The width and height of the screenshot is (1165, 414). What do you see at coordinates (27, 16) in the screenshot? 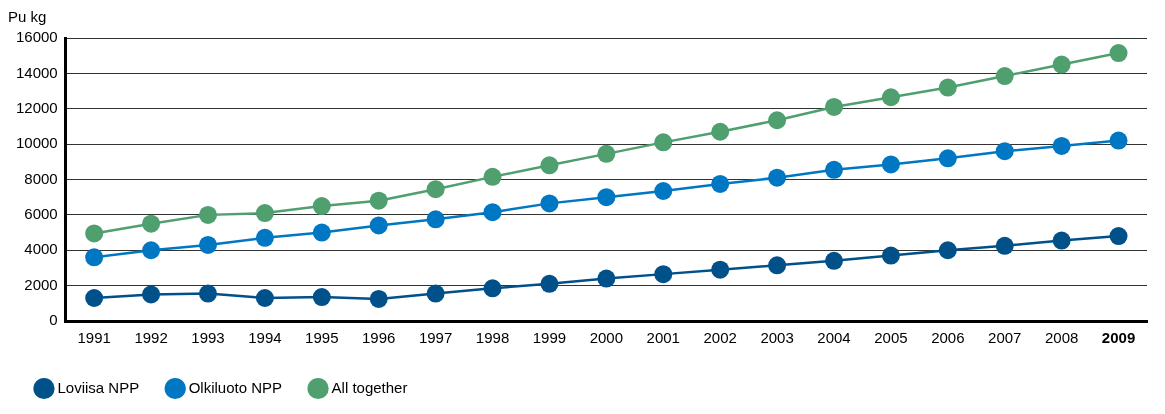
I see `y-axis-title: Pu kg` at bounding box center [27, 16].